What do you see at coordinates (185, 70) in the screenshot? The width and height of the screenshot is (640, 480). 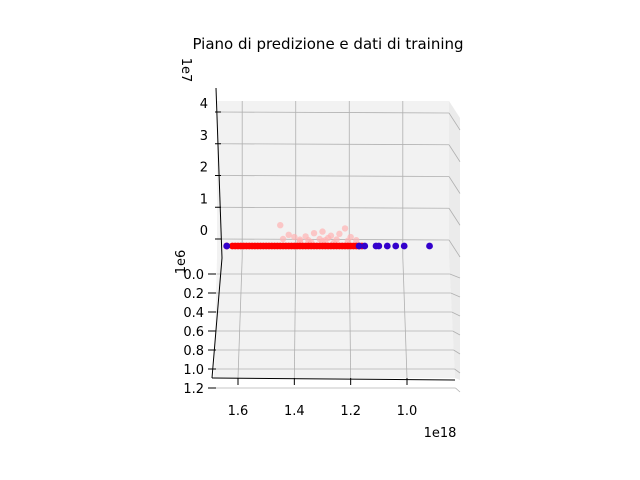 I see `z-axis-offset-label: 1e7` at bounding box center [185, 70].